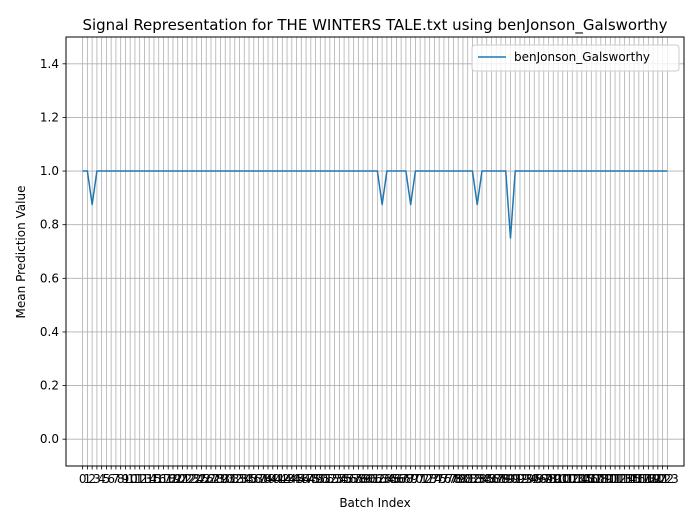  I want to click on x-tick-label: 36, so click(253, 479).